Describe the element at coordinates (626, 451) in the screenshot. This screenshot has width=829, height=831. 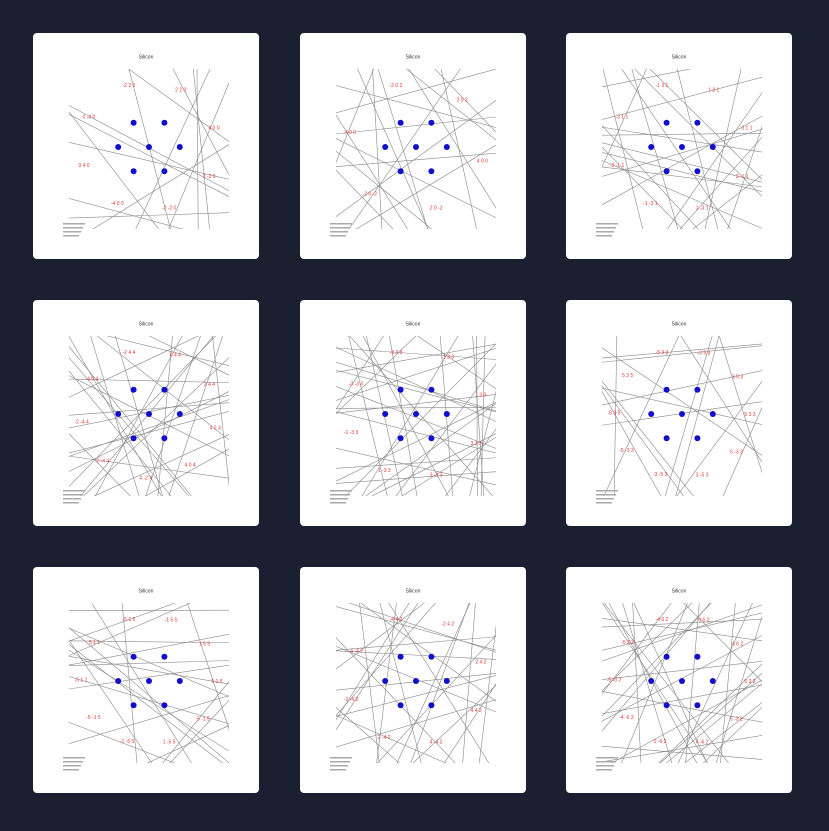
I see `pole-label: -5 -3 3` at that location.